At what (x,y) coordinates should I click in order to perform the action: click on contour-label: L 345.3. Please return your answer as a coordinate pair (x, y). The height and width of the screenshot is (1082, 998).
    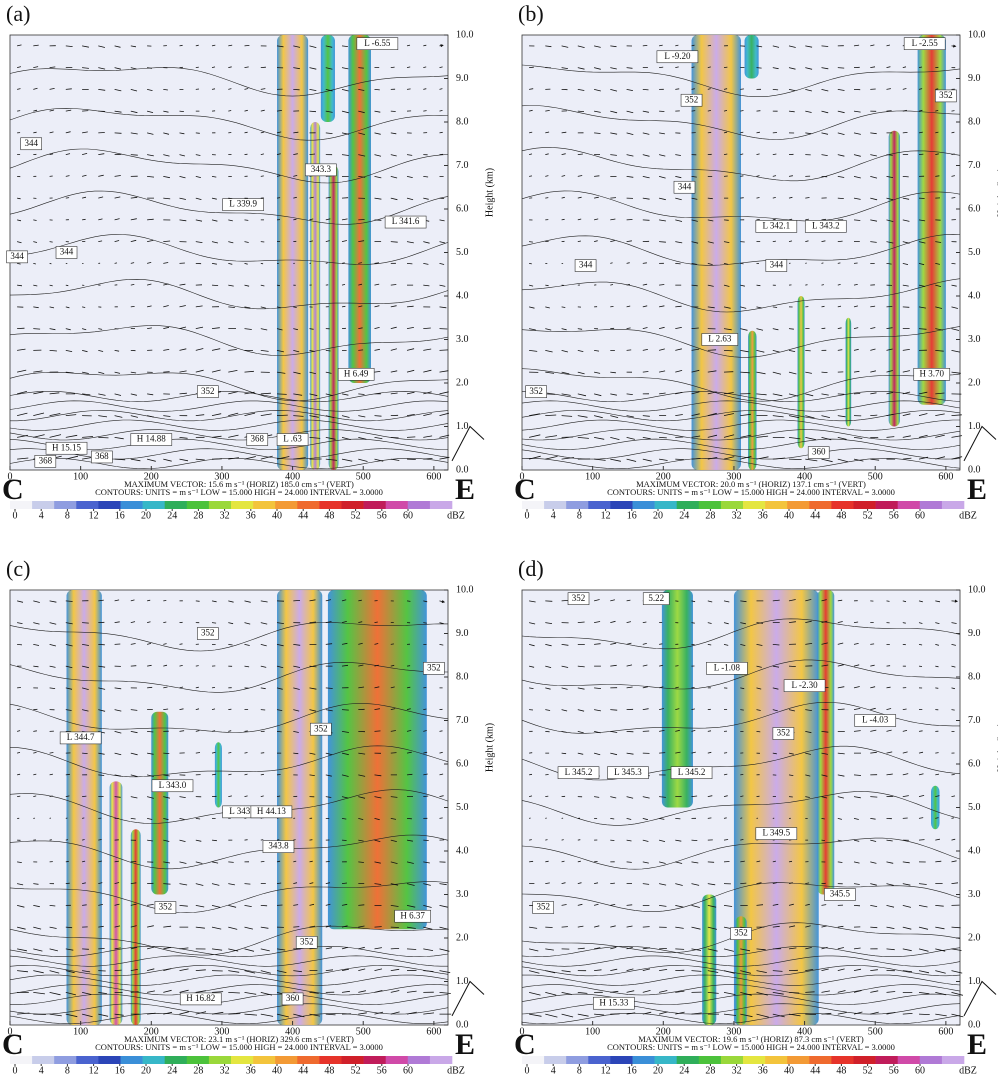
    Looking at the image, I should click on (628, 772).